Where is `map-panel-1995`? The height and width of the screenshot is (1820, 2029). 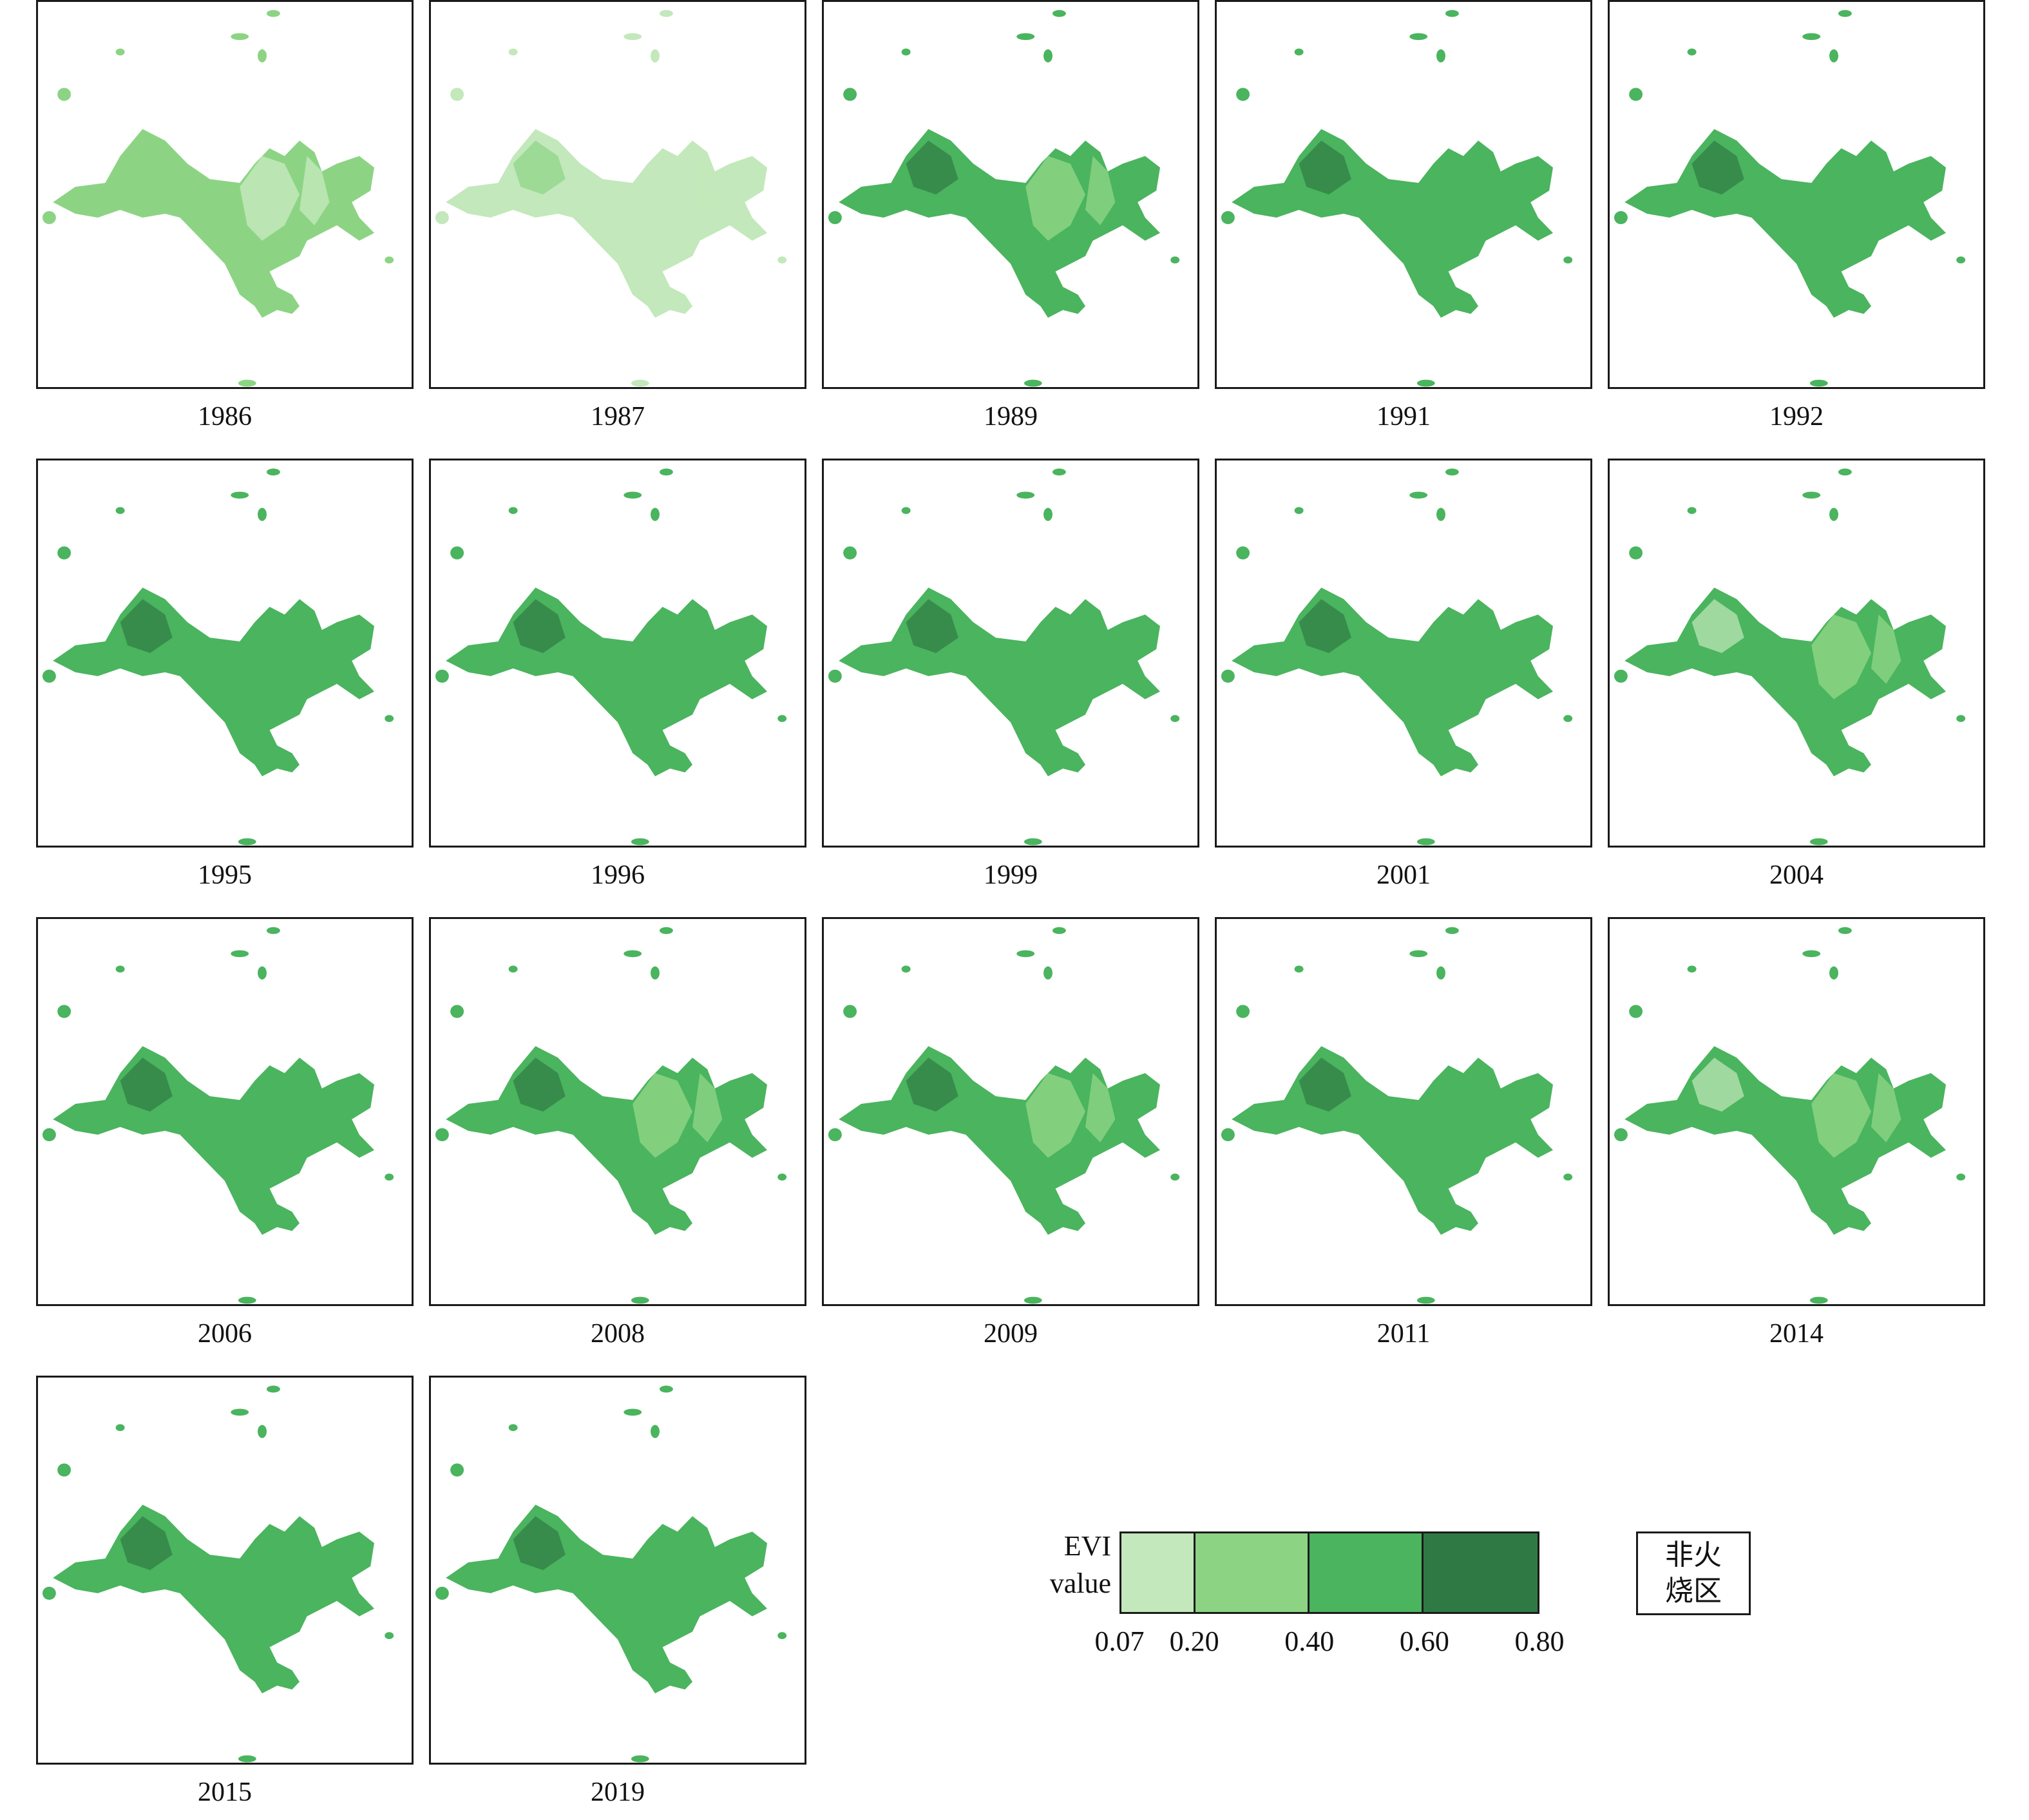
map-panel-1995 is located at coordinates (225, 653).